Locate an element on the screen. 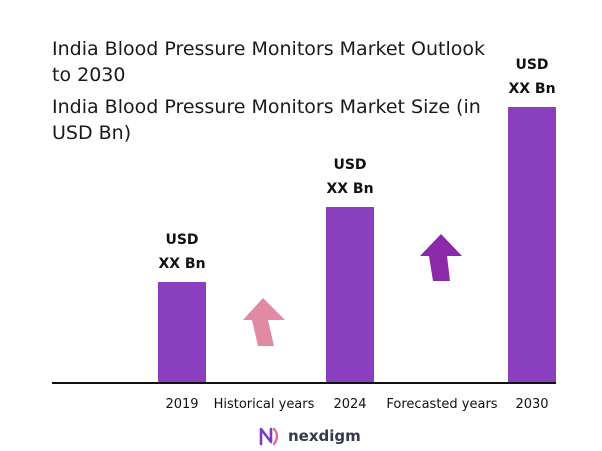 This screenshot has height=451, width=602. value-label-2030-line1: USD is located at coordinates (531, 65).